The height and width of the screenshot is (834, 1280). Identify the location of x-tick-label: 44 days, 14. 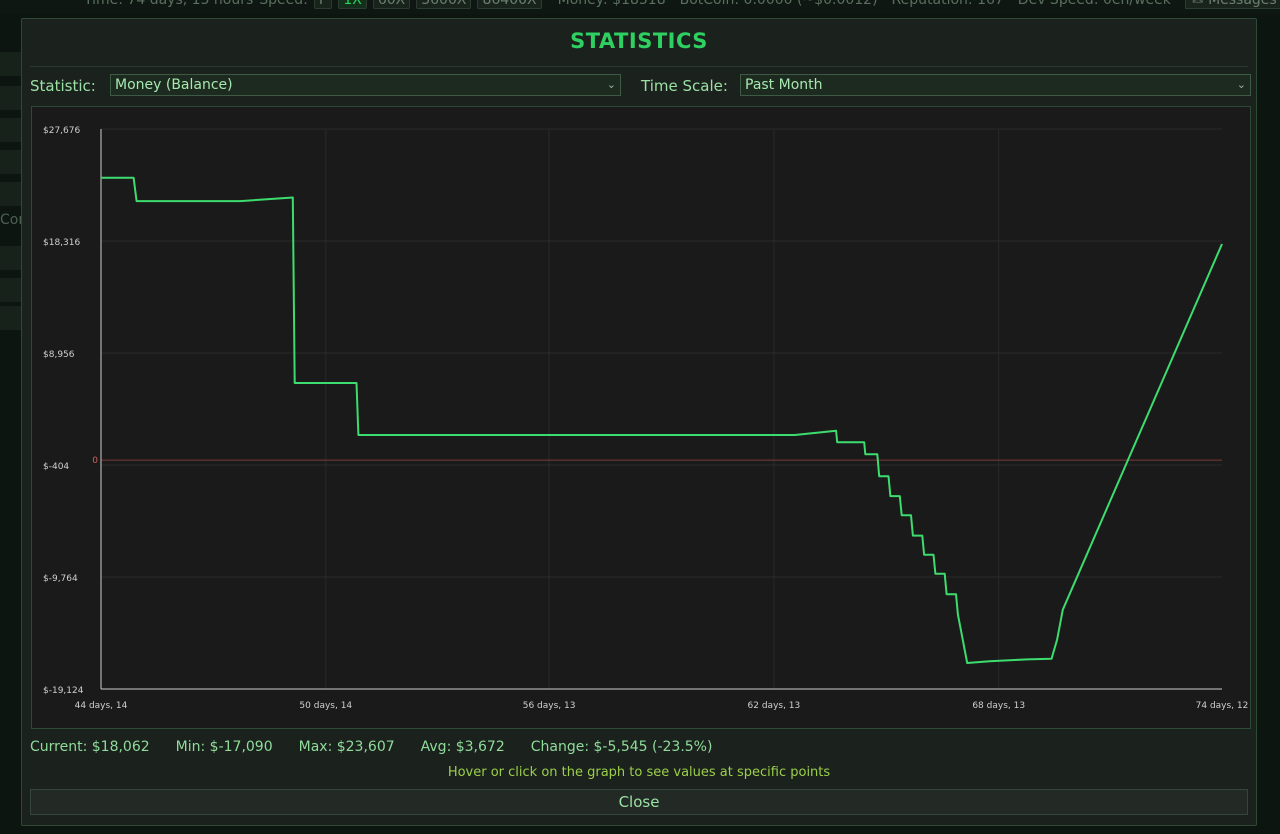
(101, 706).